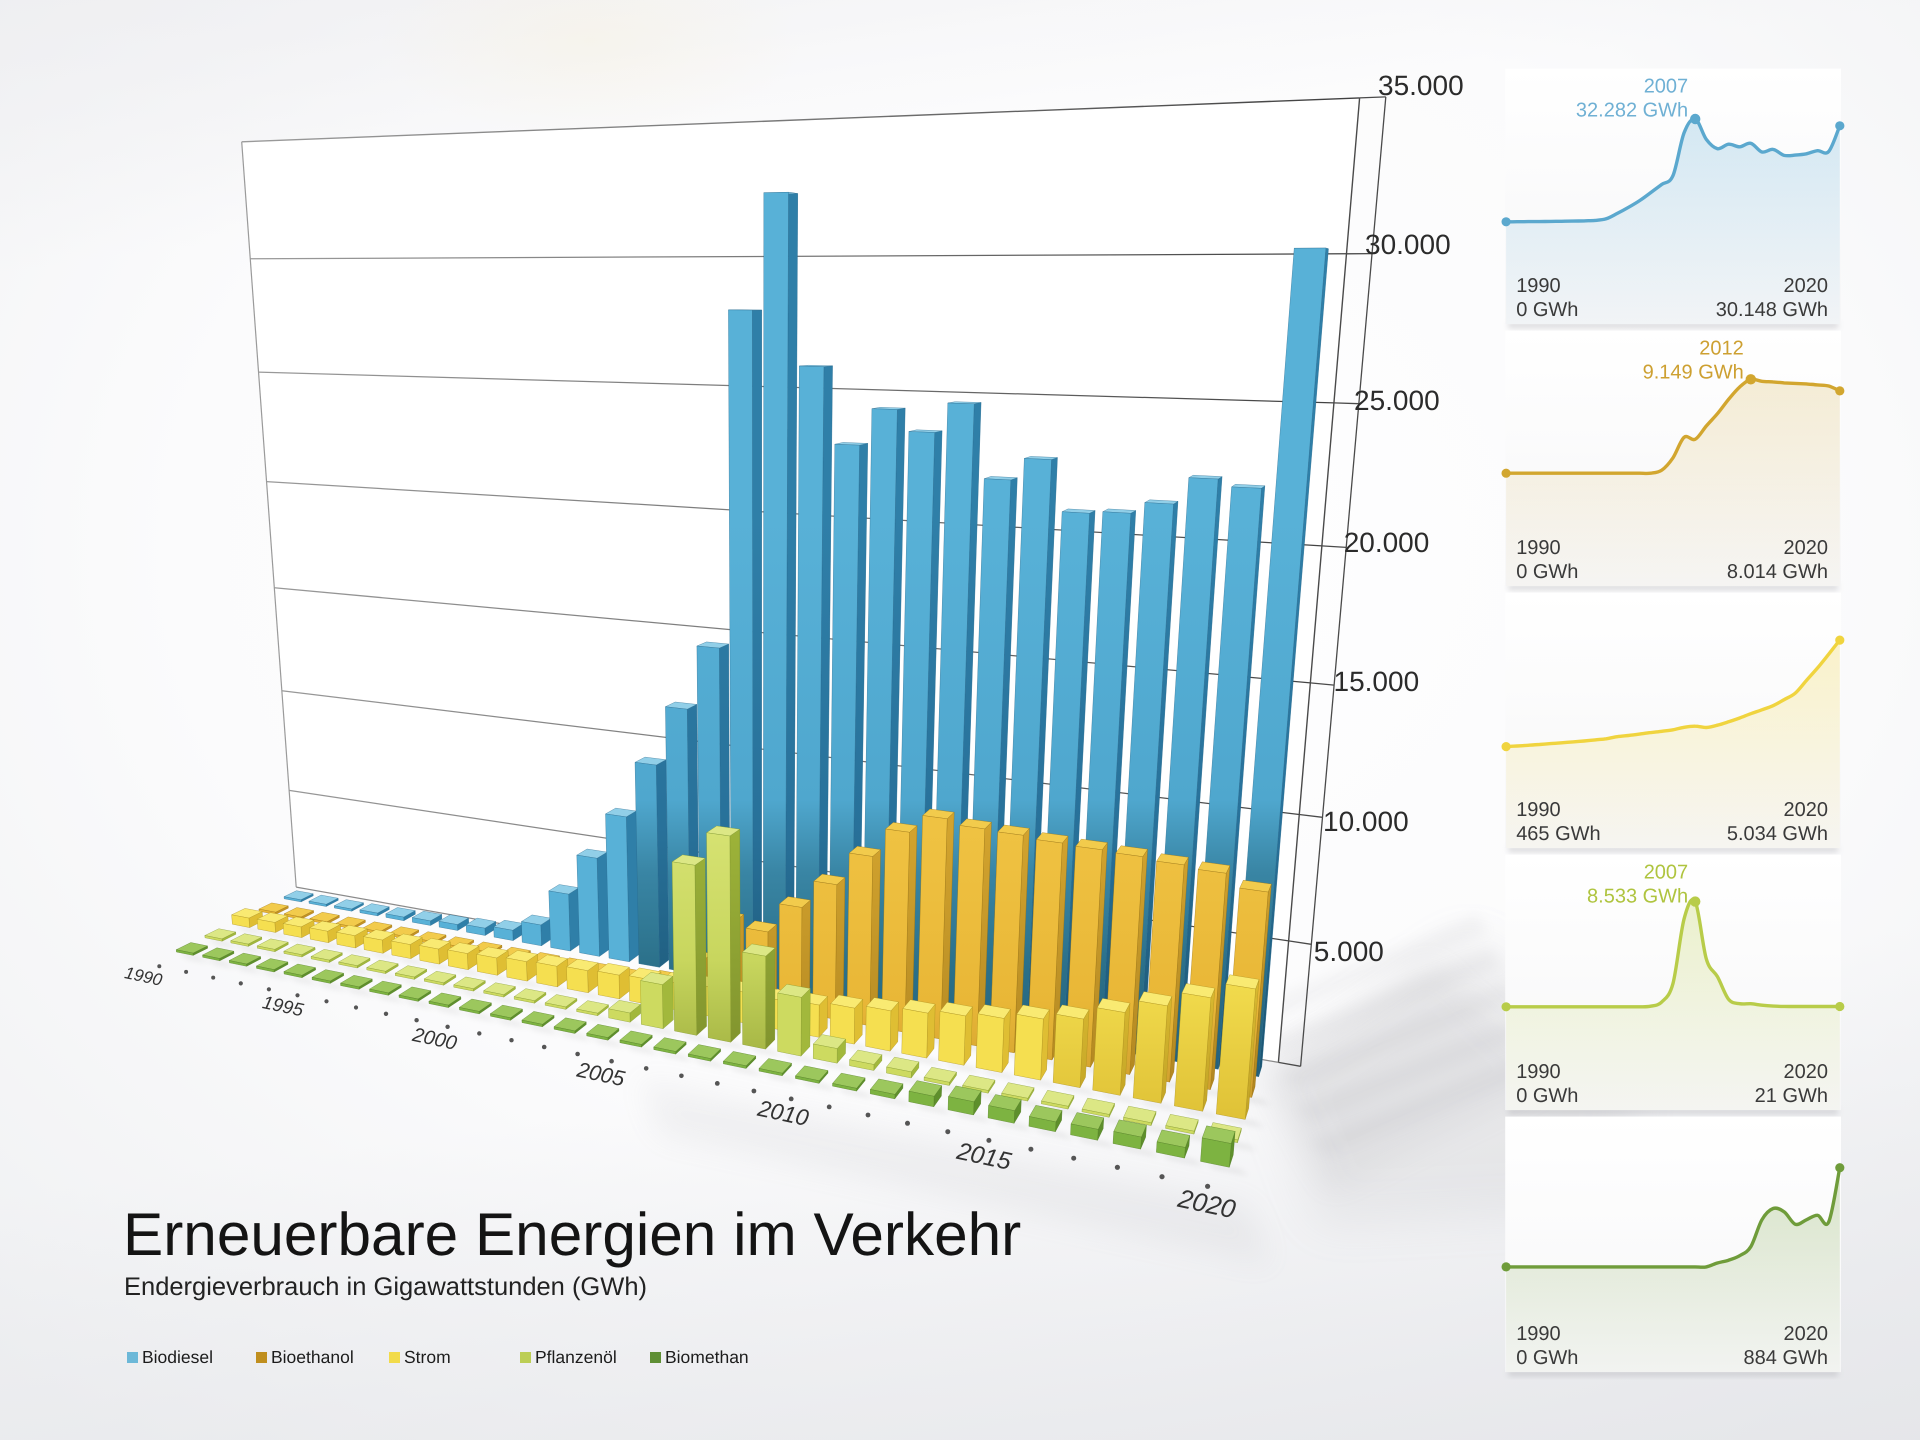 Image resolution: width=1920 pixels, height=1440 pixels. Describe the element at coordinates (434, 1039) in the screenshot. I see `svg-text: 2000` at that location.